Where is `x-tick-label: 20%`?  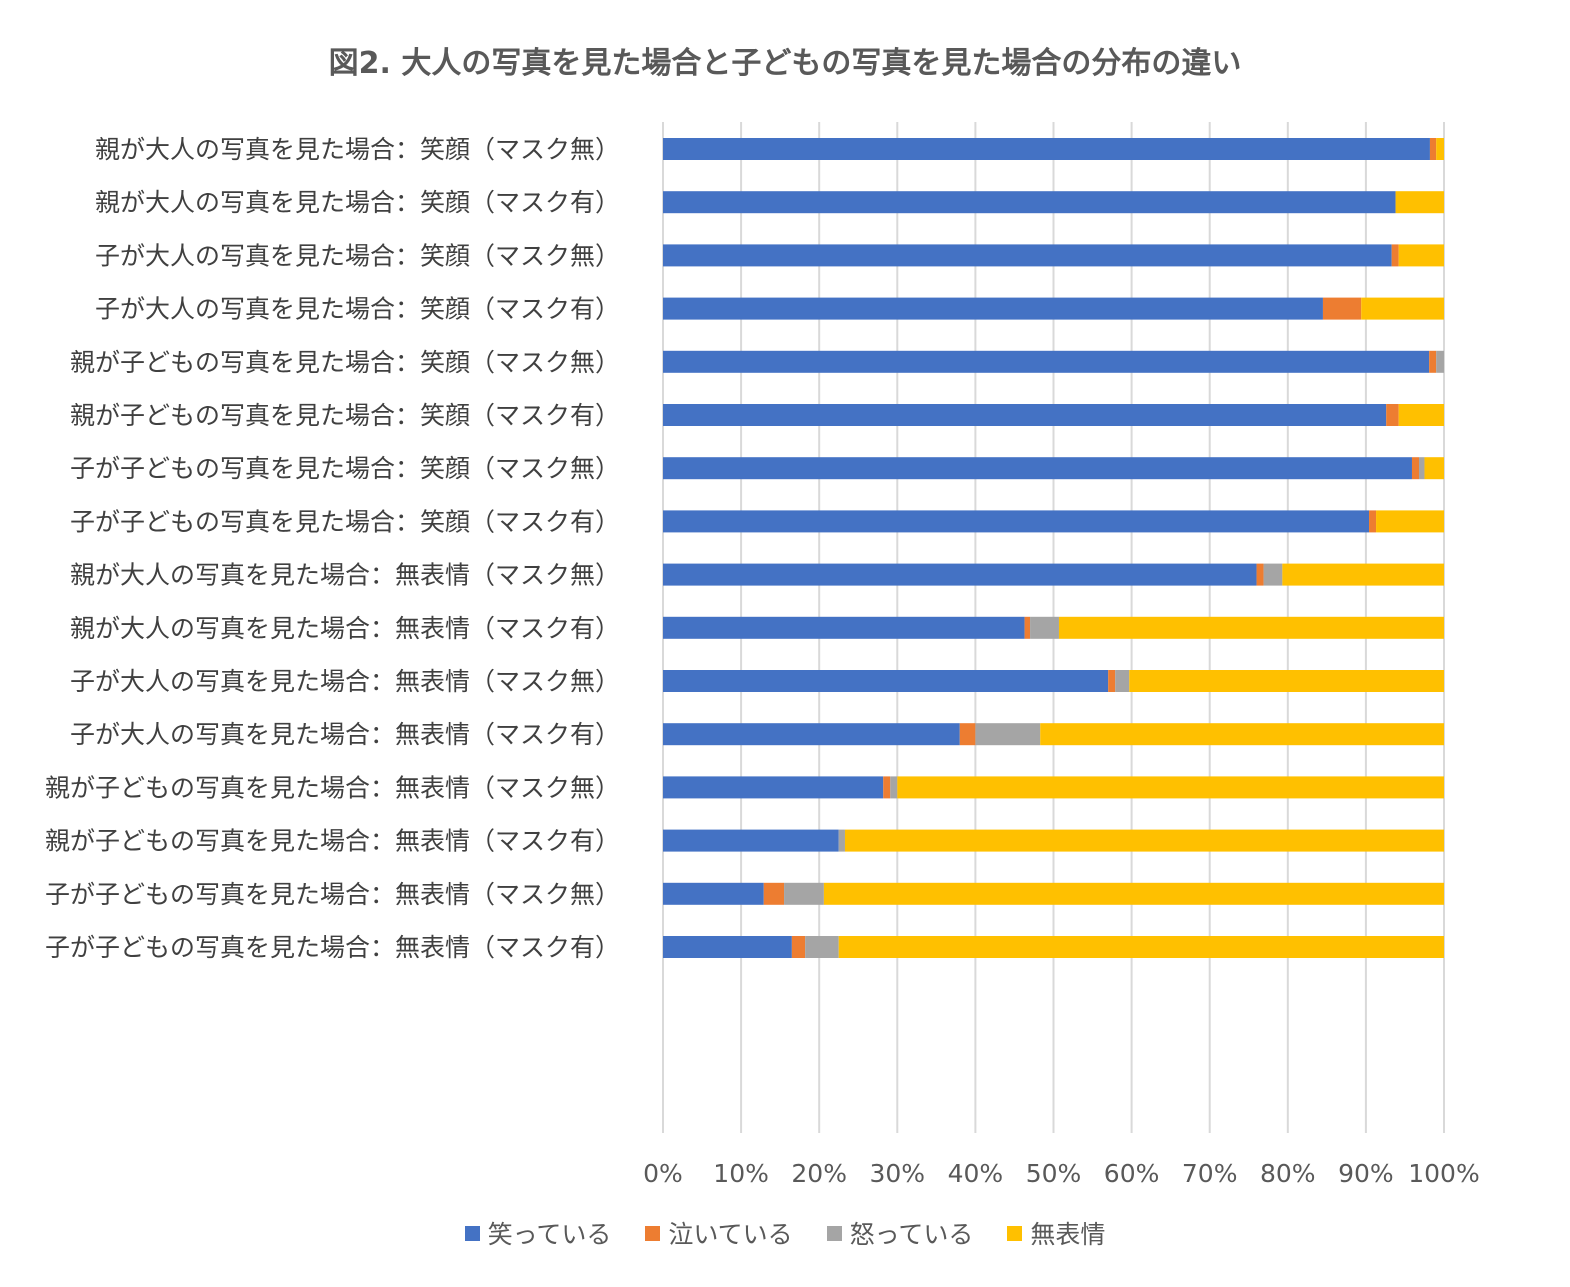 x-tick-label: 20% is located at coordinates (819, 1173).